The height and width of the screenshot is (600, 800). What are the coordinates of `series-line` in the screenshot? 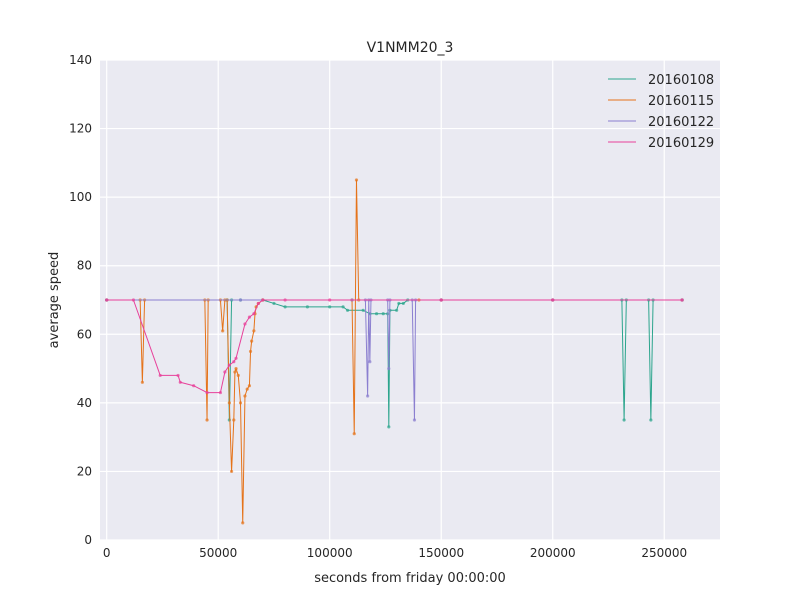 It's located at (394, 346).